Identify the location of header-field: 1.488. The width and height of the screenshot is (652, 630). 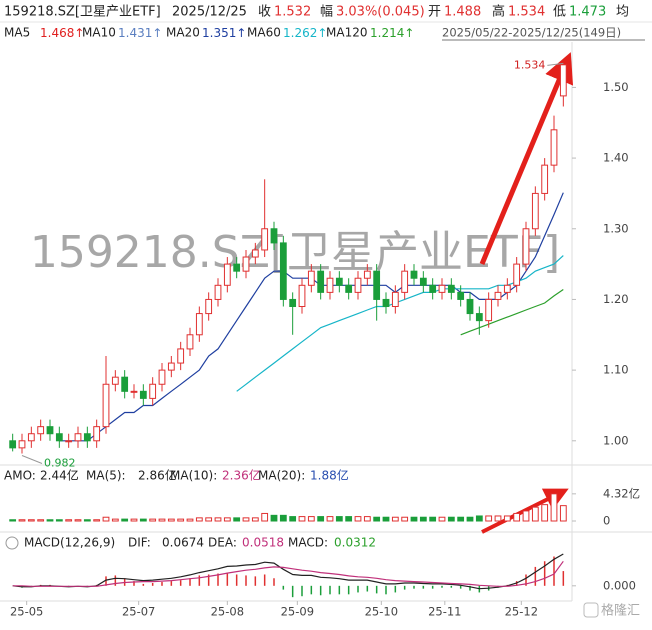
(462, 12).